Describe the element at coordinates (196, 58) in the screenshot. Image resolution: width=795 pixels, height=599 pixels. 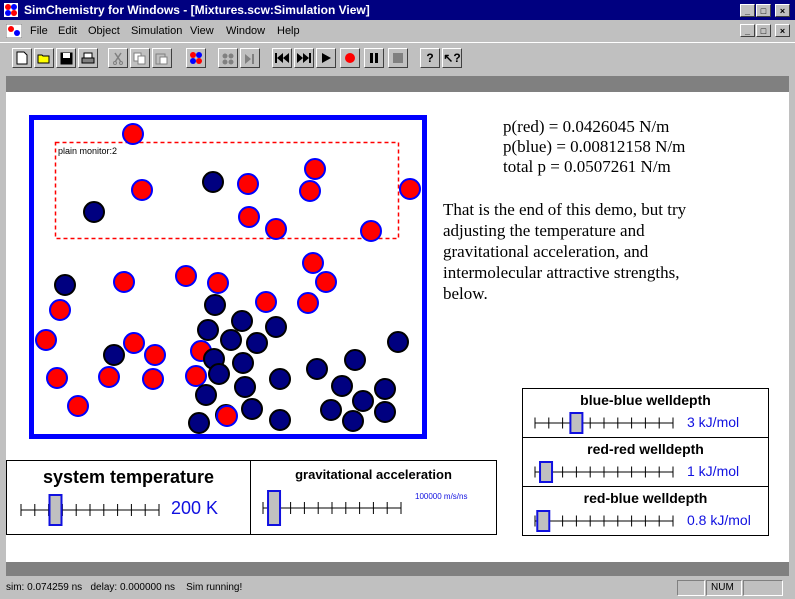
I see `molecule-icon` at that location.